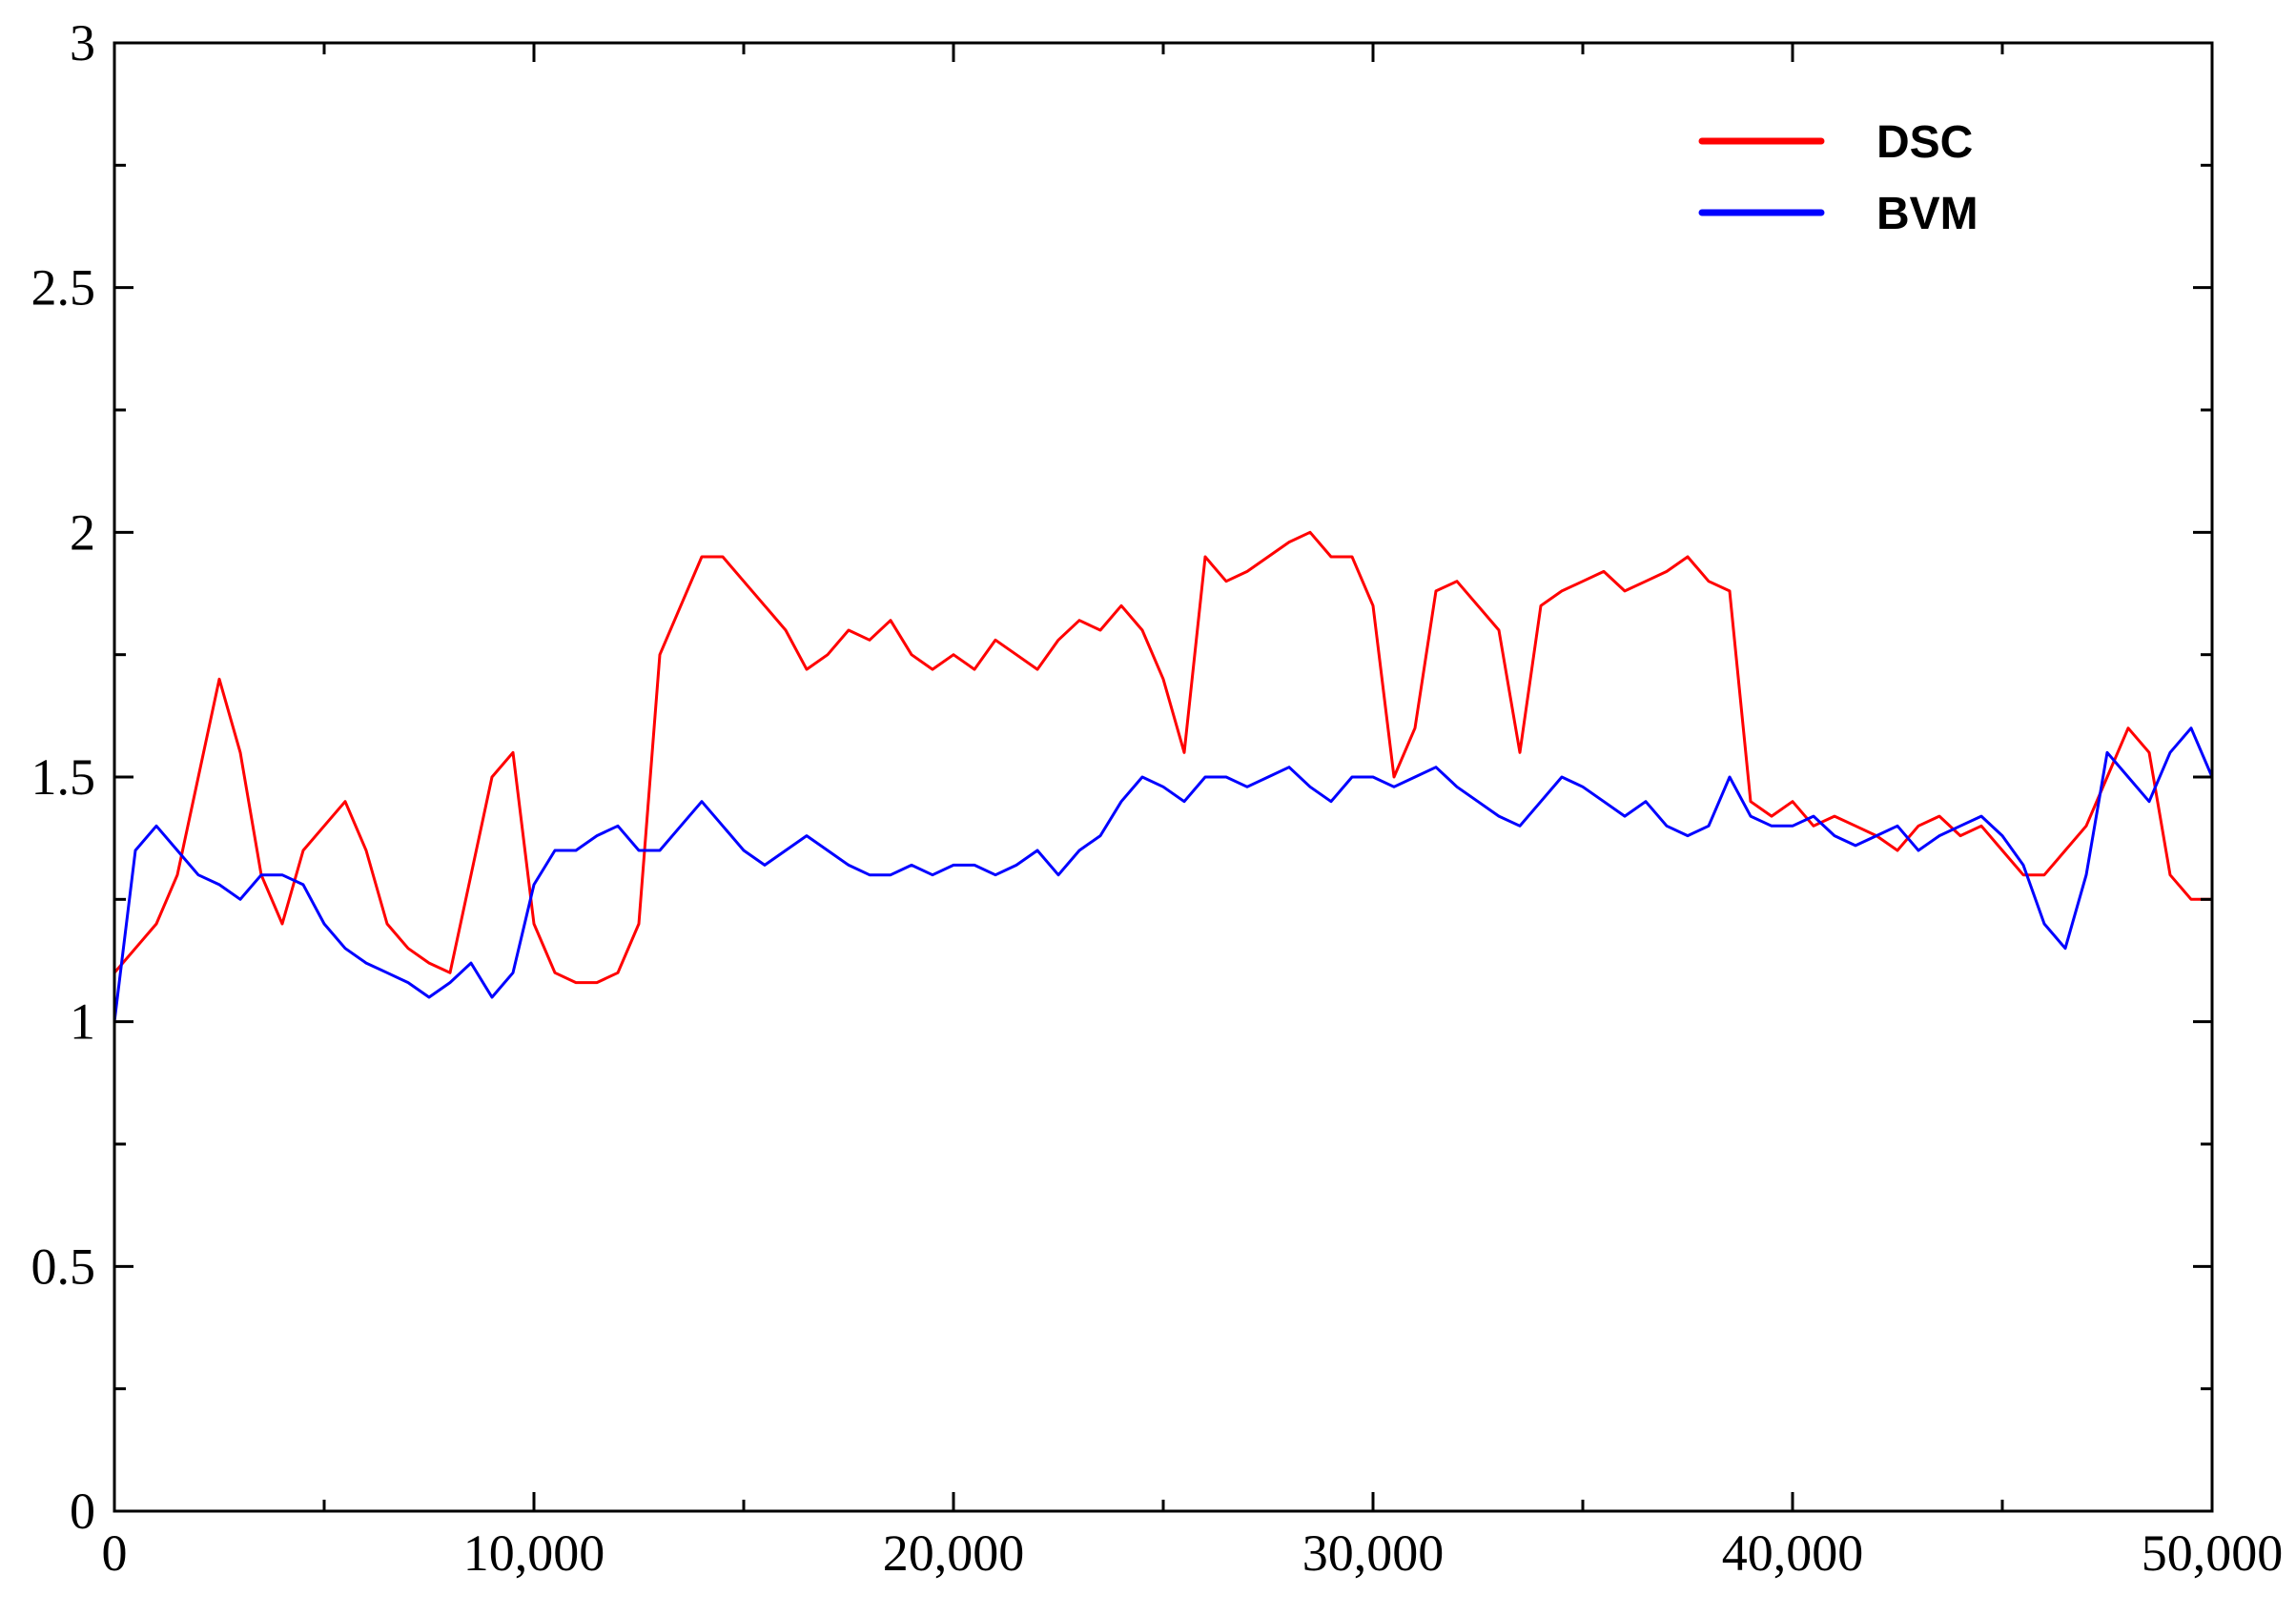 Image resolution: width=2296 pixels, height=1616 pixels. Describe the element at coordinates (1925, 143) in the screenshot. I see `legend-label-dsc: DSC` at that location.